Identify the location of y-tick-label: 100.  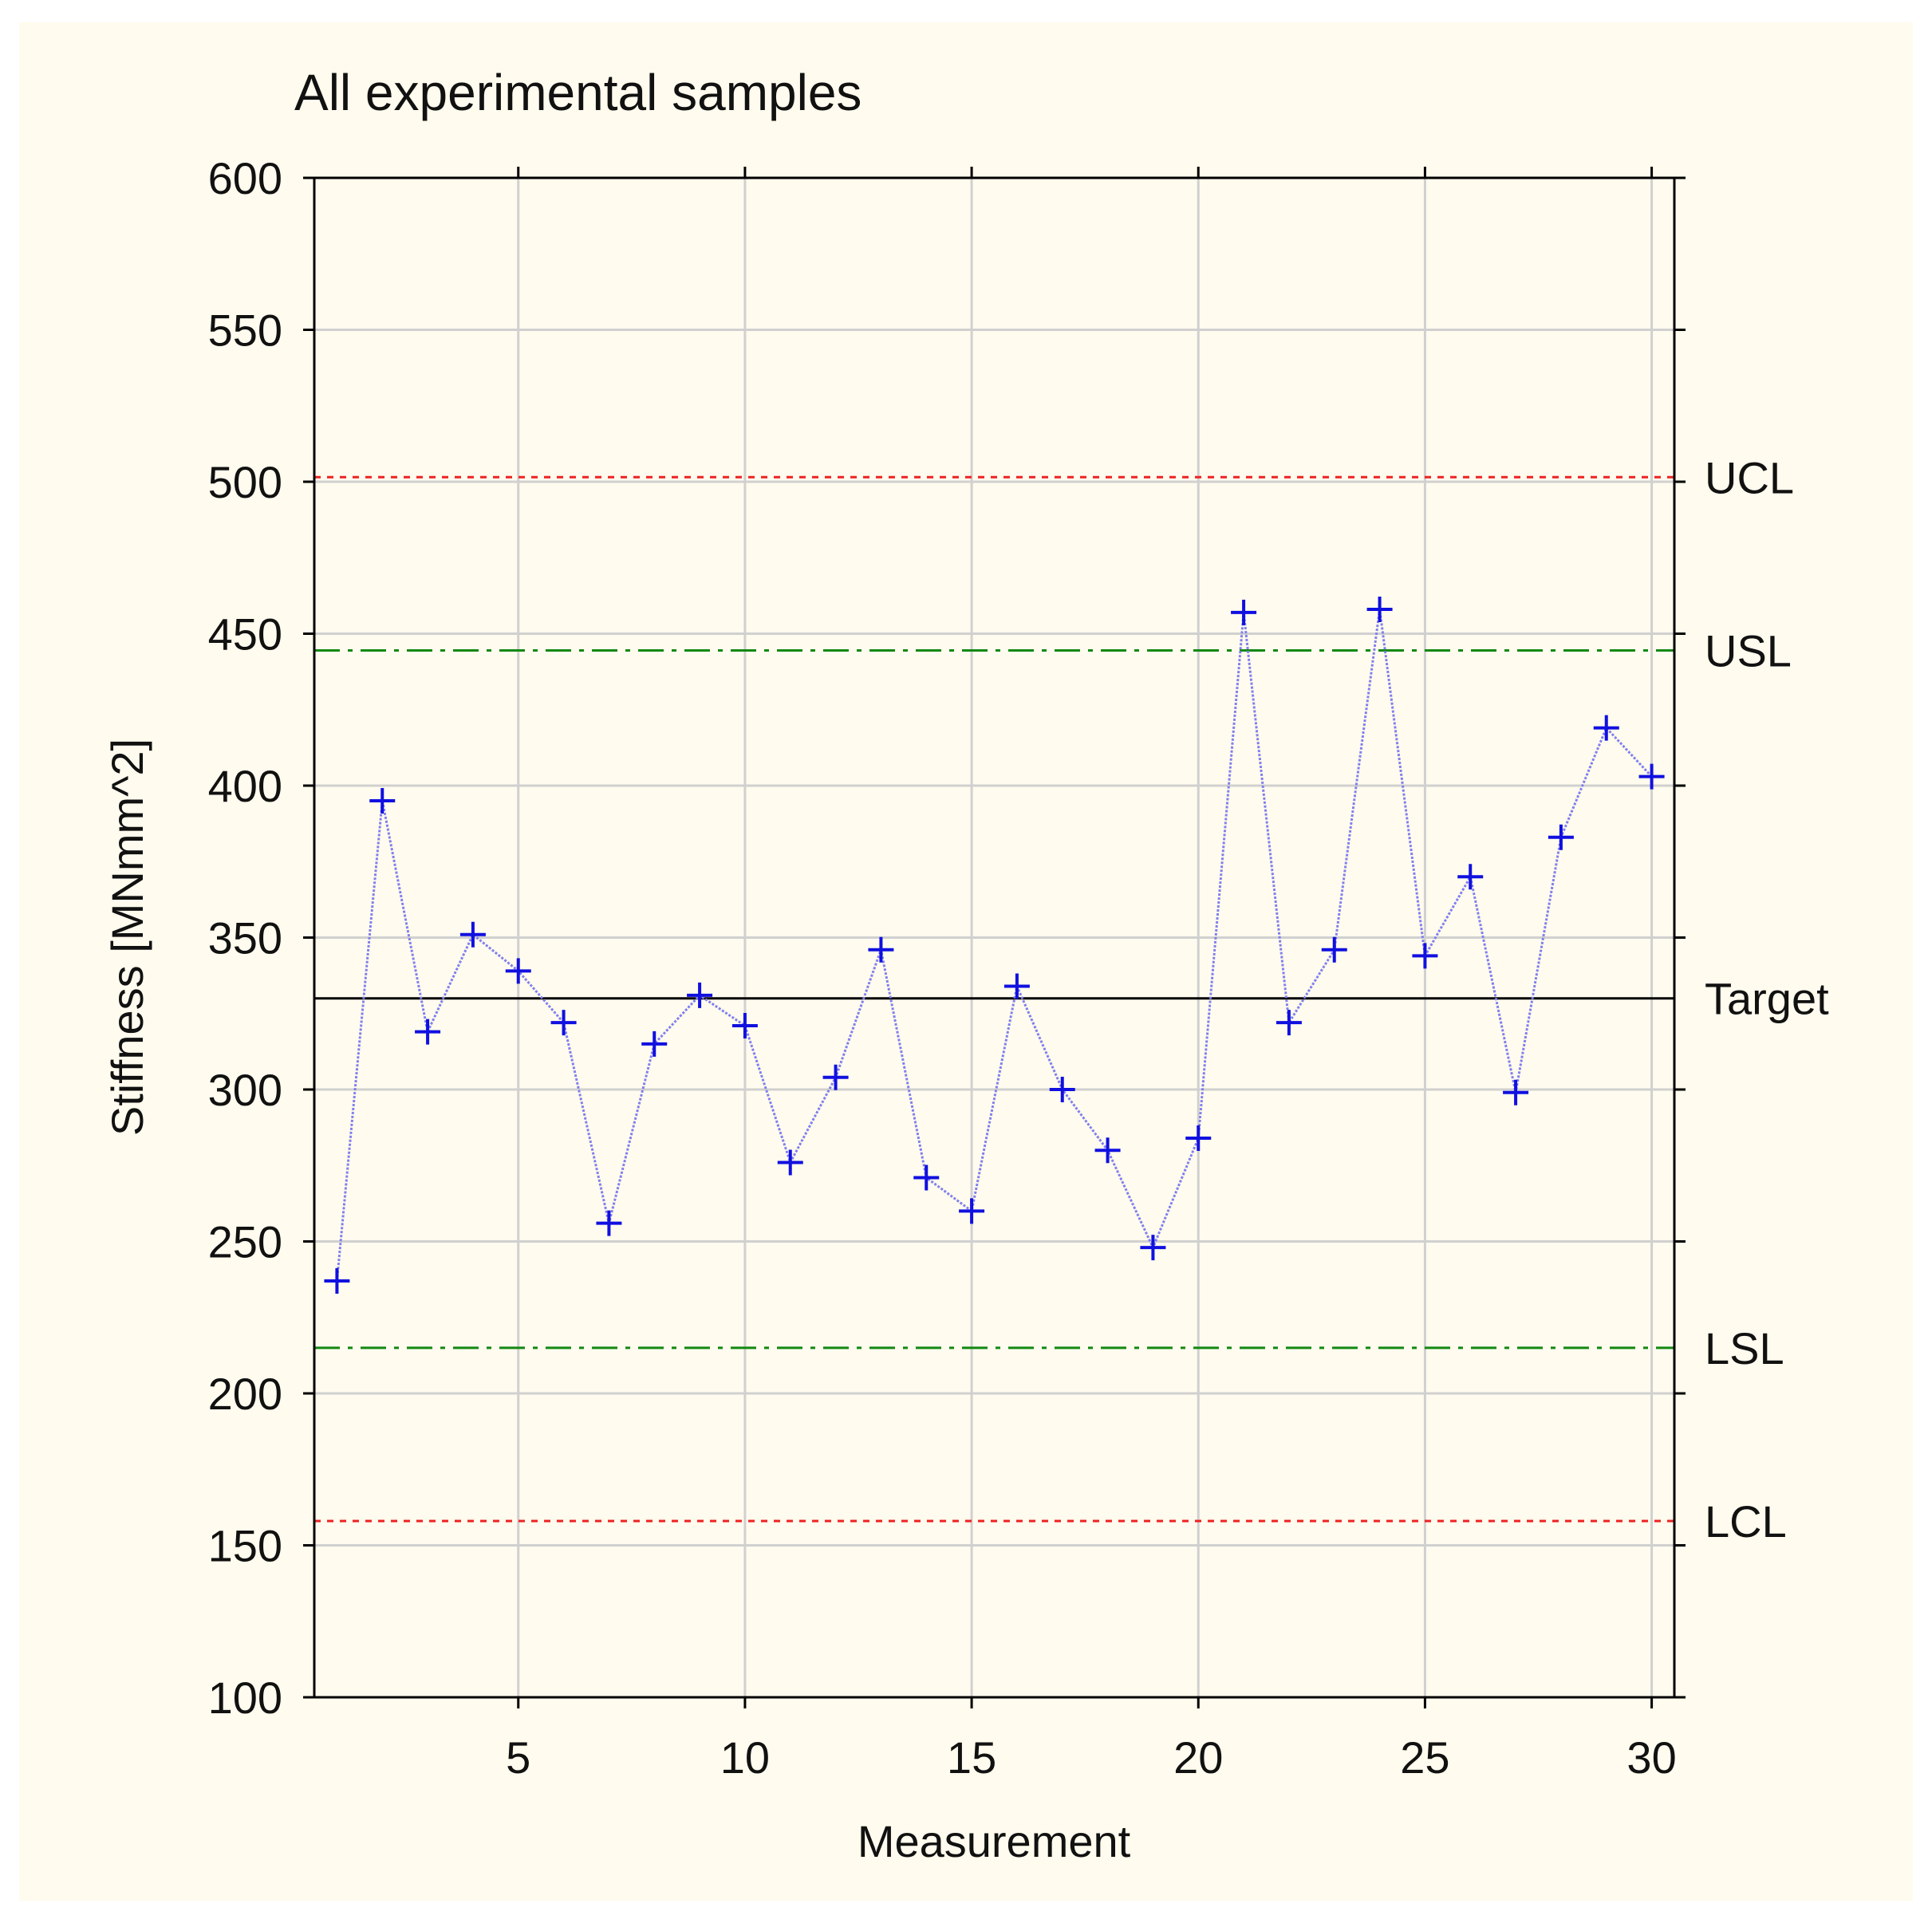
(245, 1698).